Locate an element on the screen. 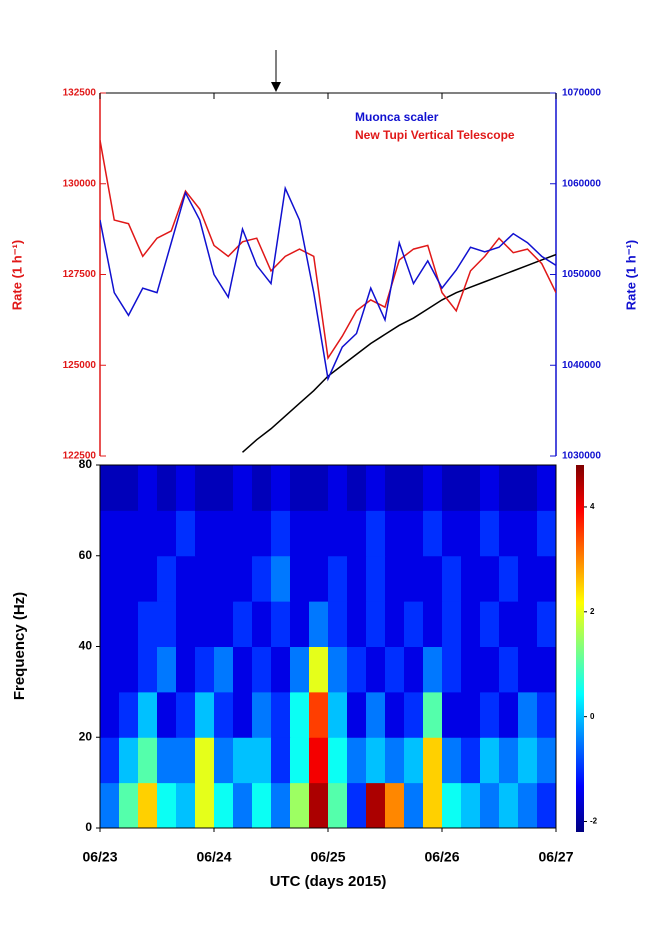  x-tick-label: 06/26 is located at coordinates (441, 857).